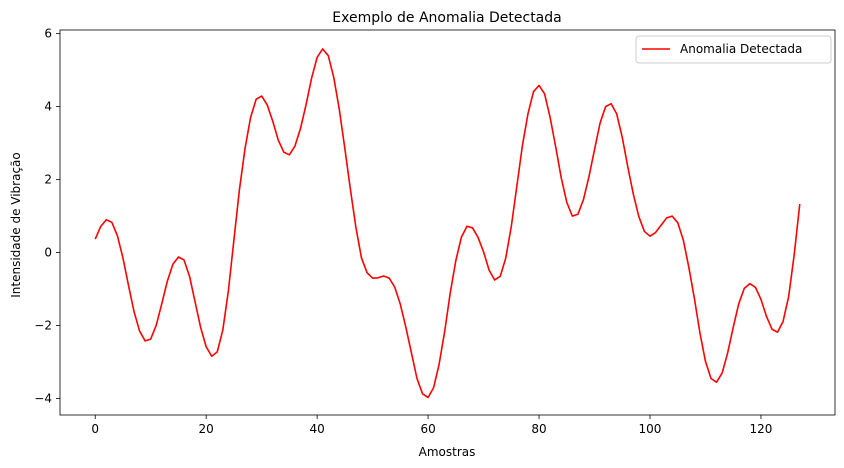  I want to click on x-tick-label: 60, so click(427, 429).